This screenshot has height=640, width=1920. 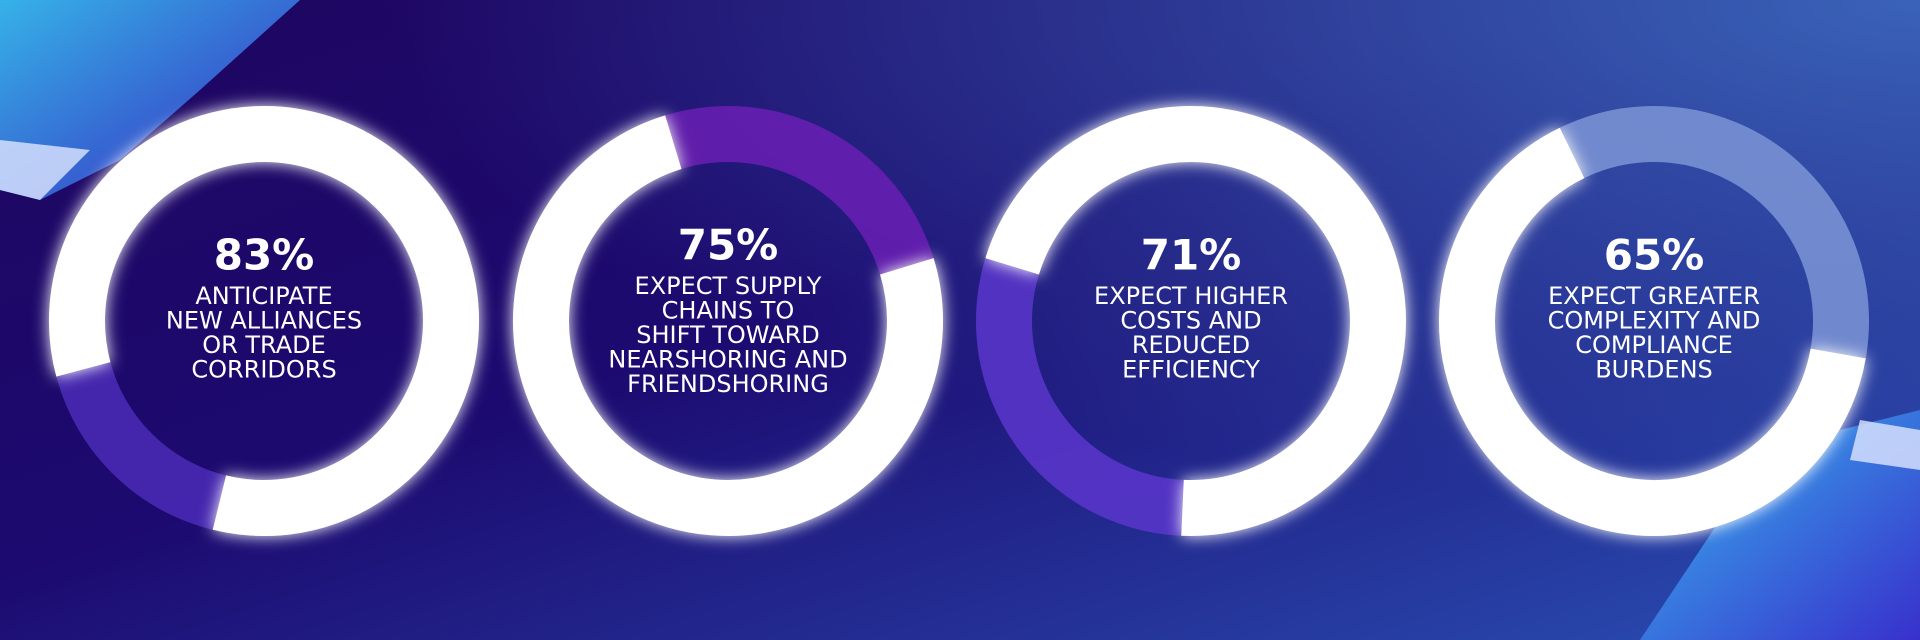 I want to click on caption-line: CHAINS TO, so click(x=728, y=311).